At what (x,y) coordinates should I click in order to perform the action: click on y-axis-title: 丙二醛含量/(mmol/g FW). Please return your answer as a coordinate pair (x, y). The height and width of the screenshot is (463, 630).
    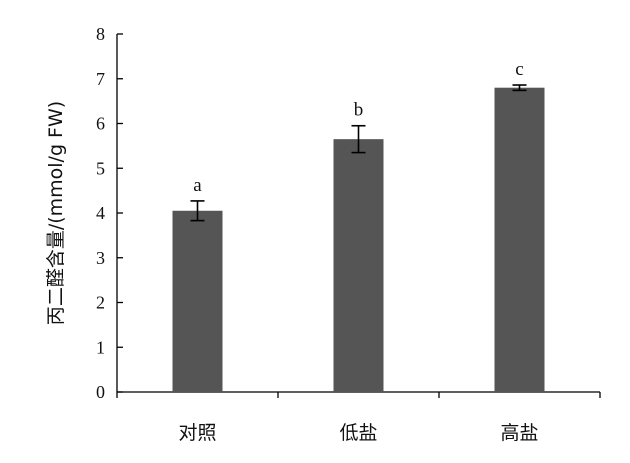
    Looking at the image, I should click on (56, 213).